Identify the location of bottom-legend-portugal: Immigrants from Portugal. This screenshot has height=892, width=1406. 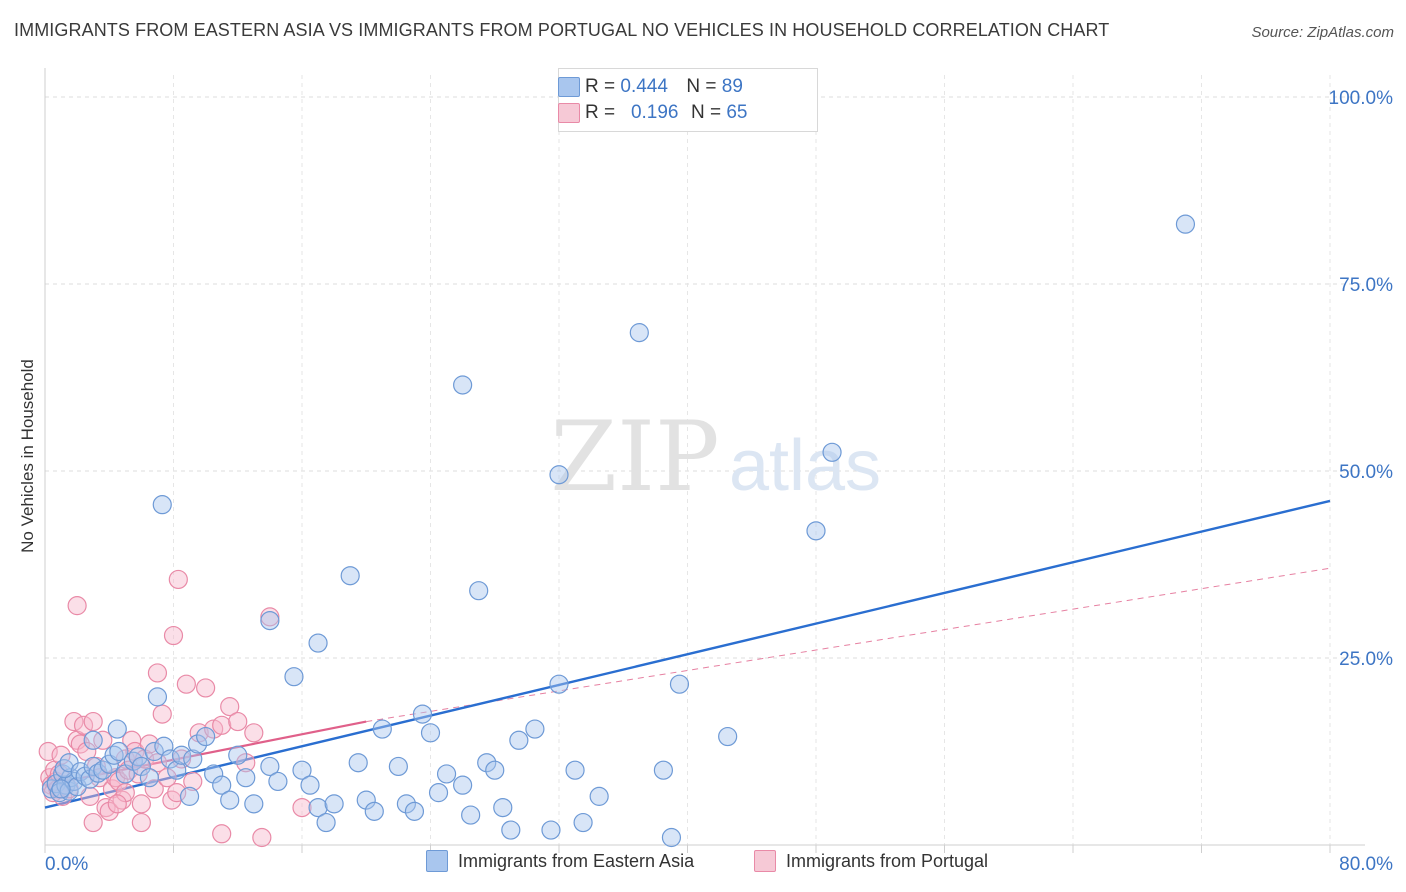
(871, 861).